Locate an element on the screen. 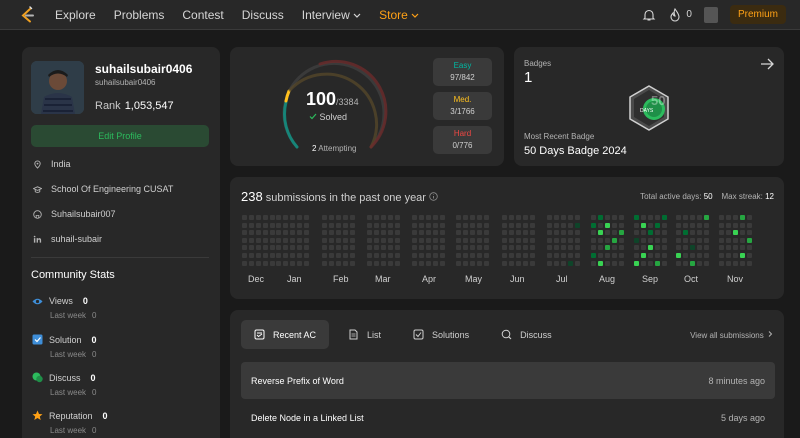 Image resolution: width=800 pixels, height=438 pixels. arrow-right-icon is located at coordinates (767, 64).